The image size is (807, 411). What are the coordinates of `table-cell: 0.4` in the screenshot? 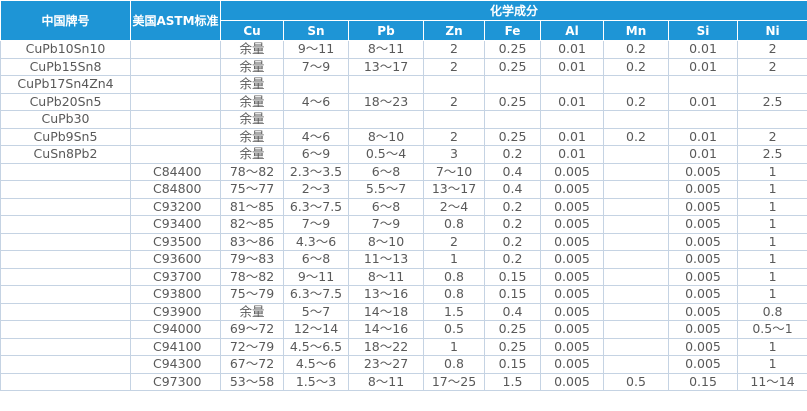 It's located at (512, 311).